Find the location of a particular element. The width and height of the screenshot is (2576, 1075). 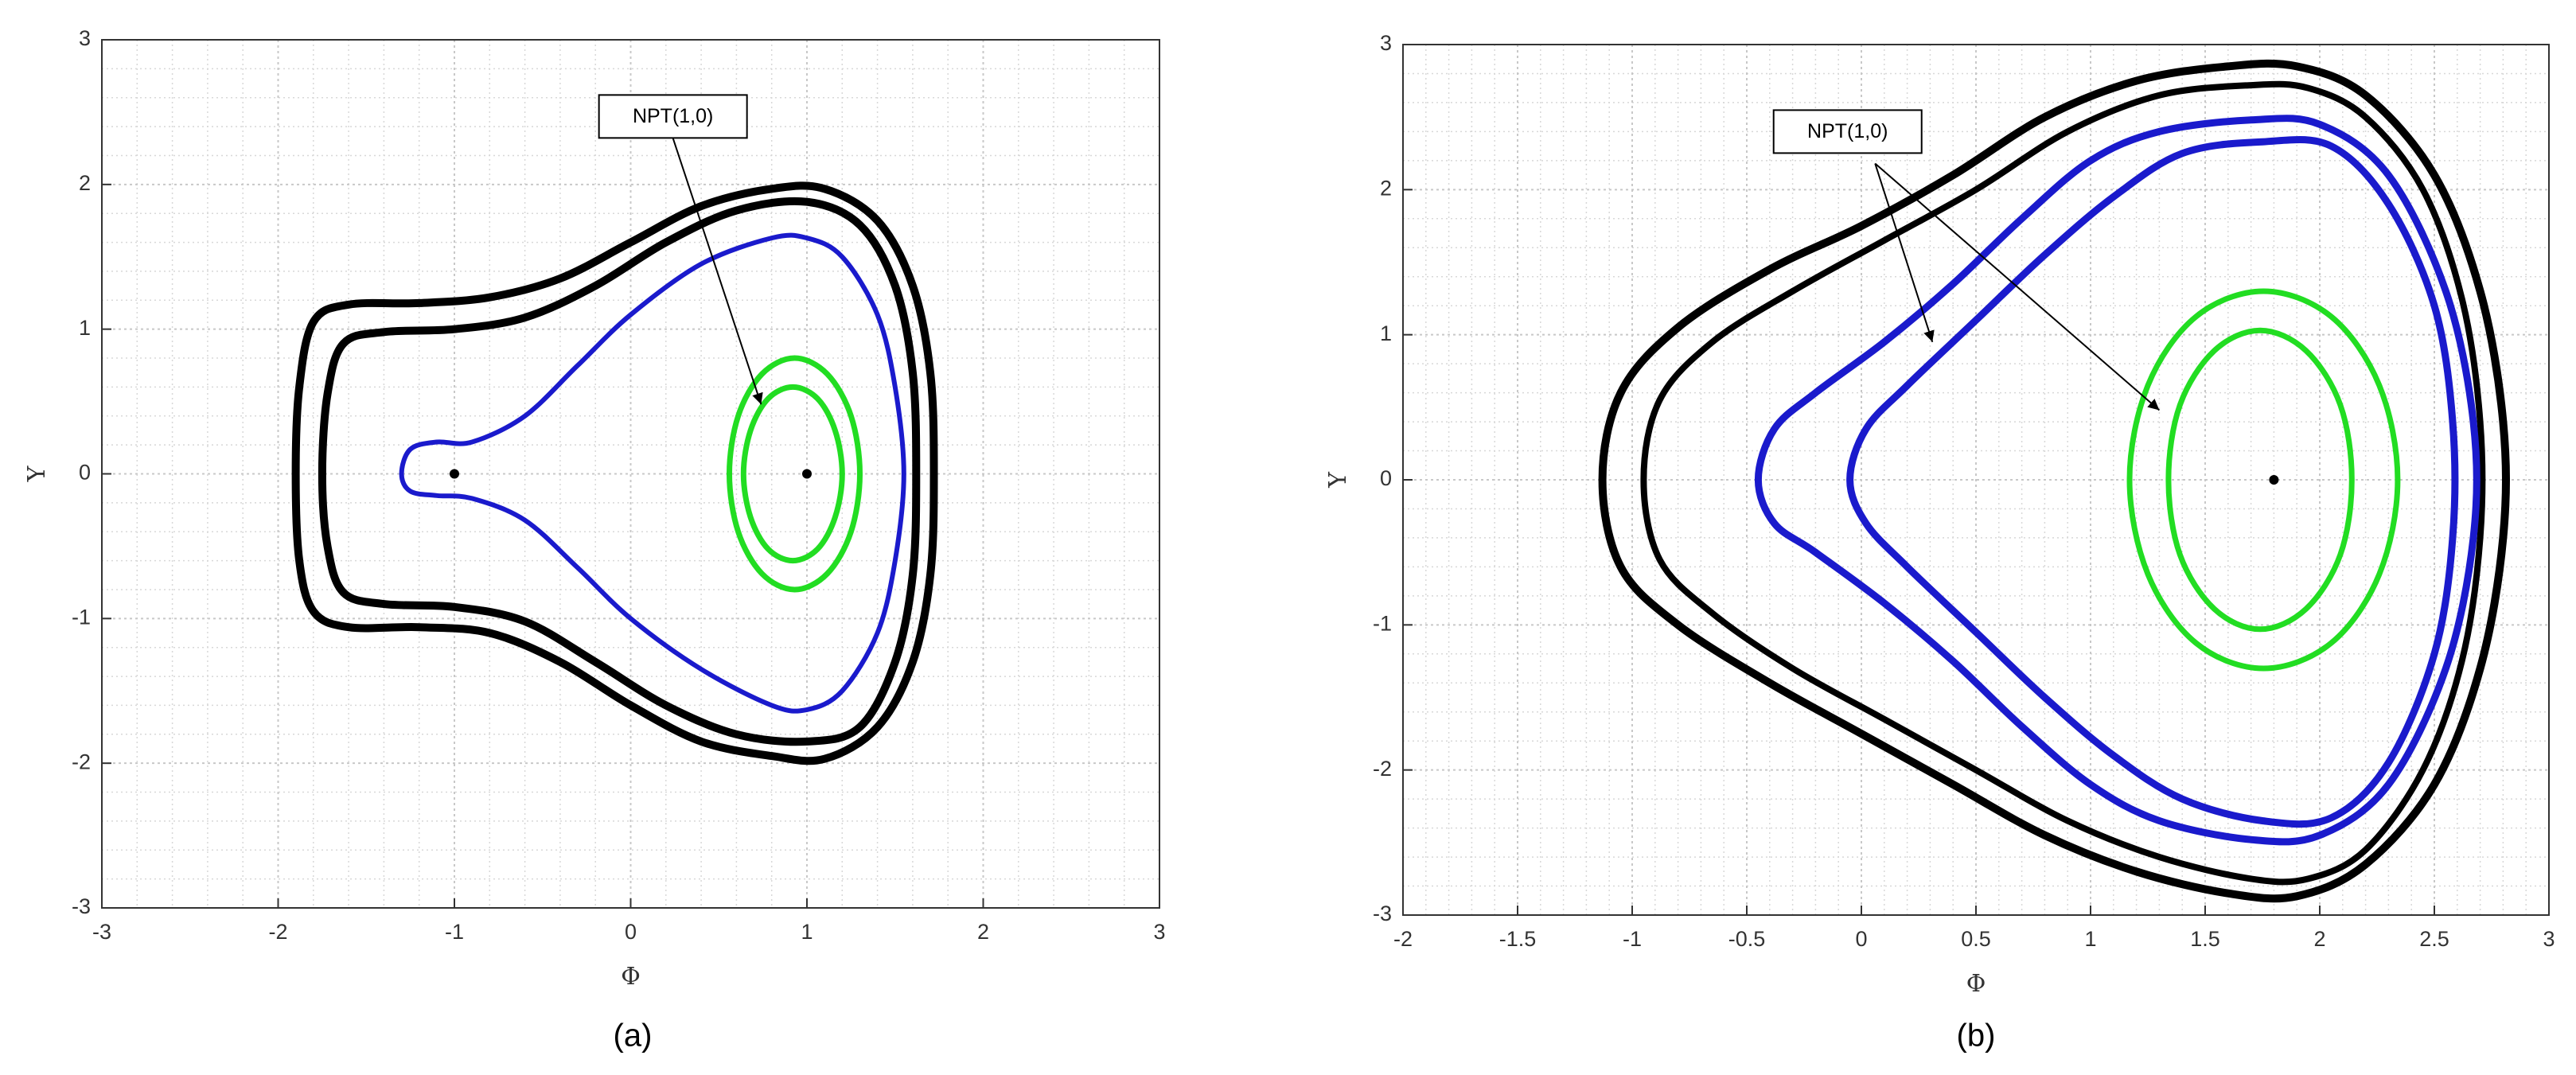

x-tick-label: 1.5 is located at coordinates (2205, 939).